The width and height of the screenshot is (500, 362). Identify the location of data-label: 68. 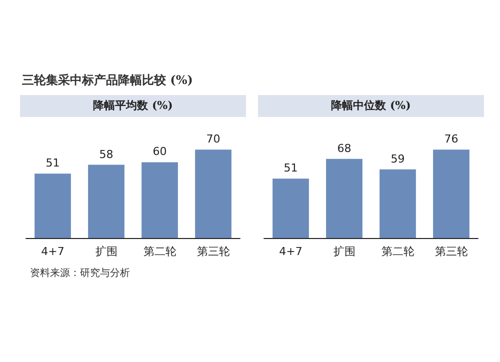
(344, 148).